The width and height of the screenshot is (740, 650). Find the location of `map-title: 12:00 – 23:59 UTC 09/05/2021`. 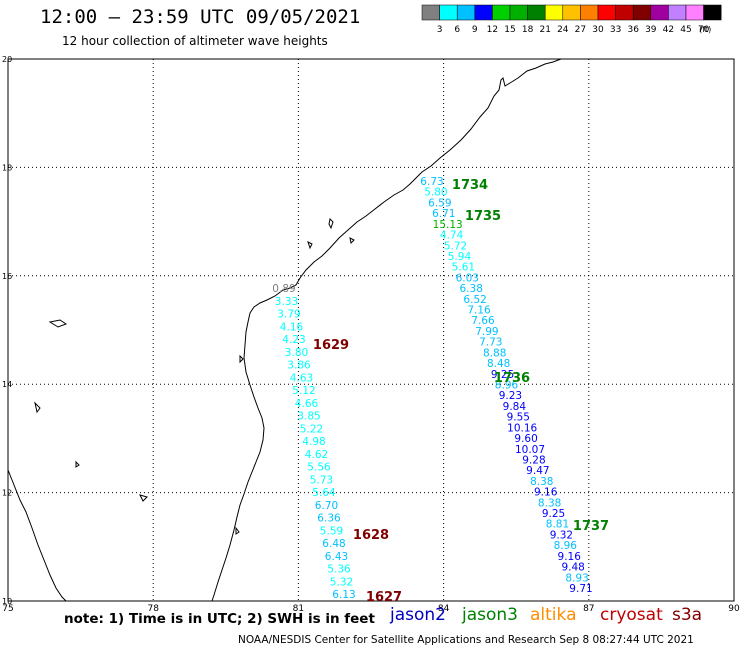

map-title: 12:00 – 23:59 UTC 09/05/2021 is located at coordinates (200, 17).